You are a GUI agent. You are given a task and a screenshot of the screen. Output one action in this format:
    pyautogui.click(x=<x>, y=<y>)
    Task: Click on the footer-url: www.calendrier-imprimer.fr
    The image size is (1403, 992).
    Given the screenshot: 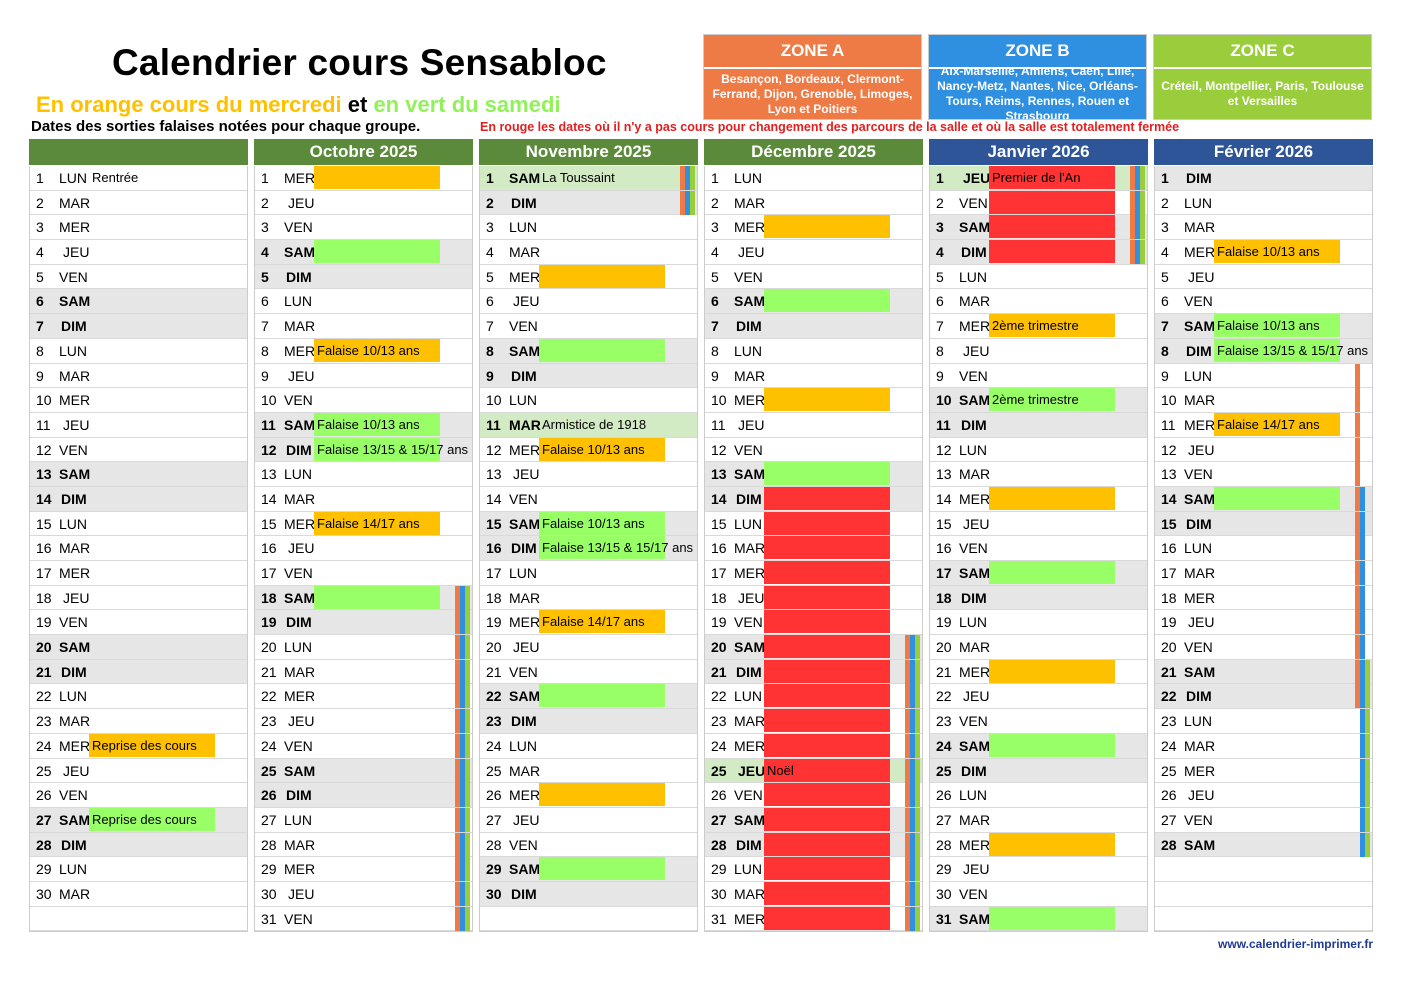 What is the action you would take?
    pyautogui.click(x=1295, y=944)
    